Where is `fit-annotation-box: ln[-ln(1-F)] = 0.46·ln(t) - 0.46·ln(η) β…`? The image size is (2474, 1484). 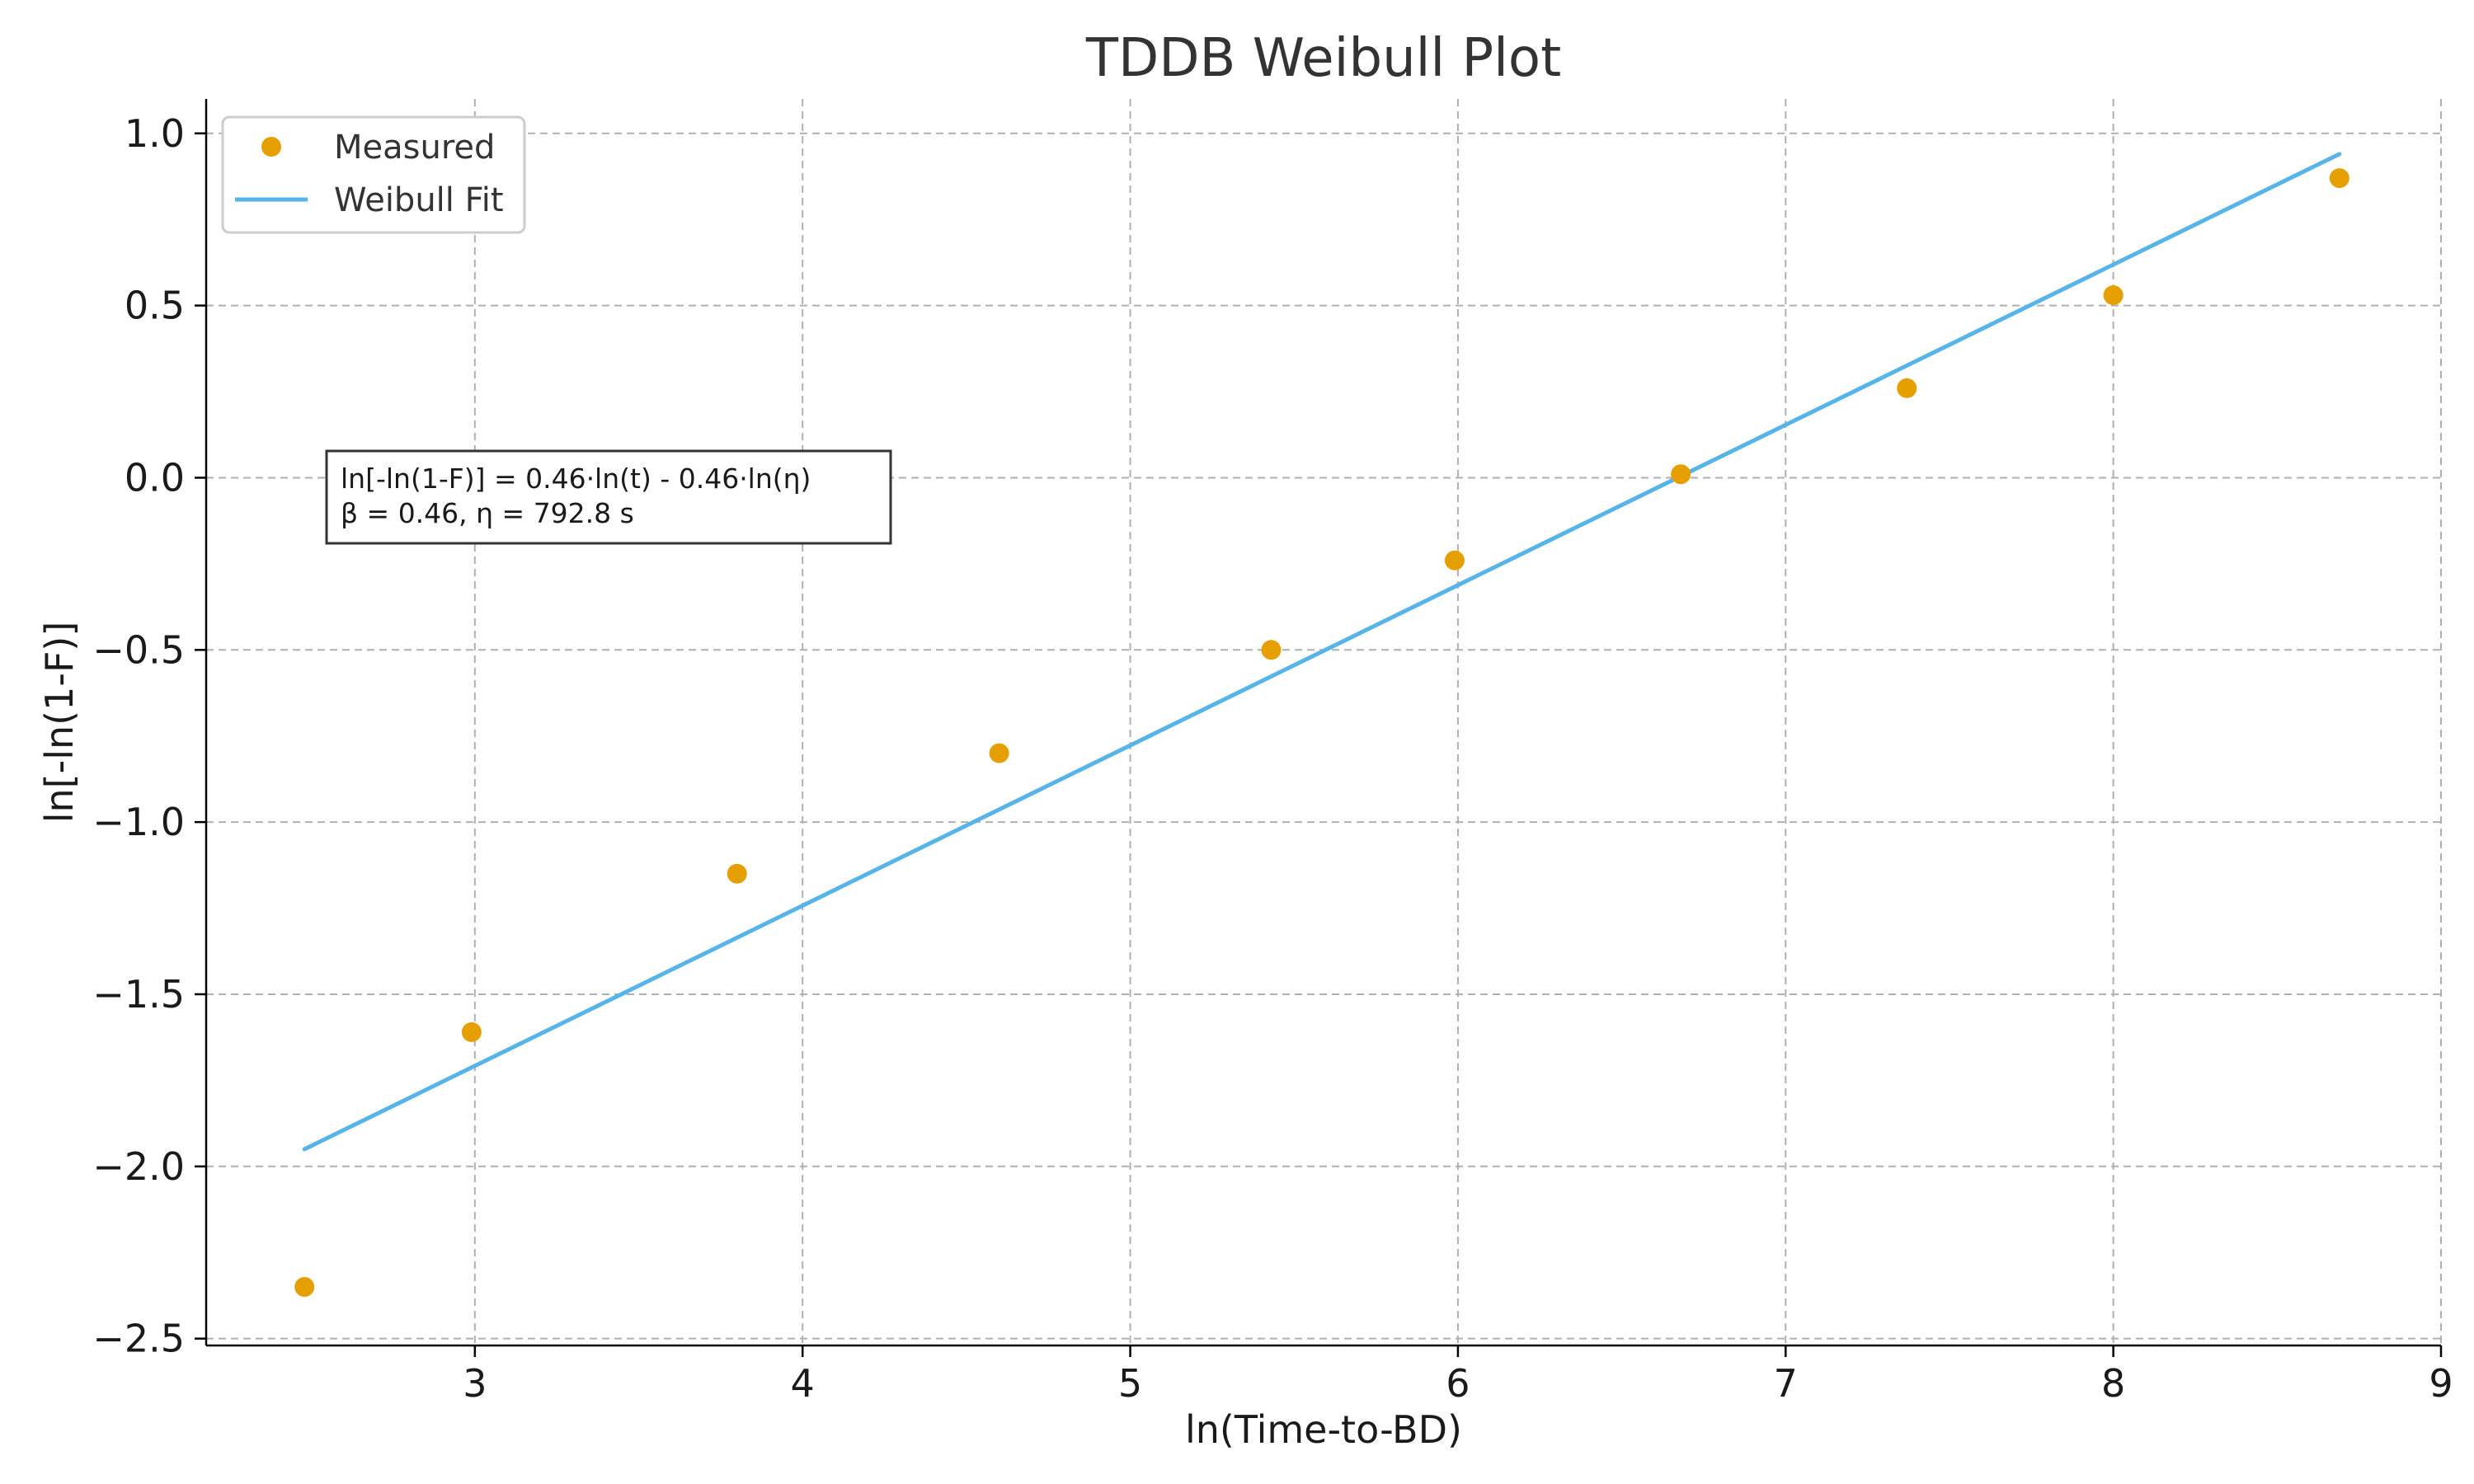 fit-annotation-box: ln[-ln(1-F)] = 0.46·ln(t) - 0.46·ln(η) β… is located at coordinates (608, 497).